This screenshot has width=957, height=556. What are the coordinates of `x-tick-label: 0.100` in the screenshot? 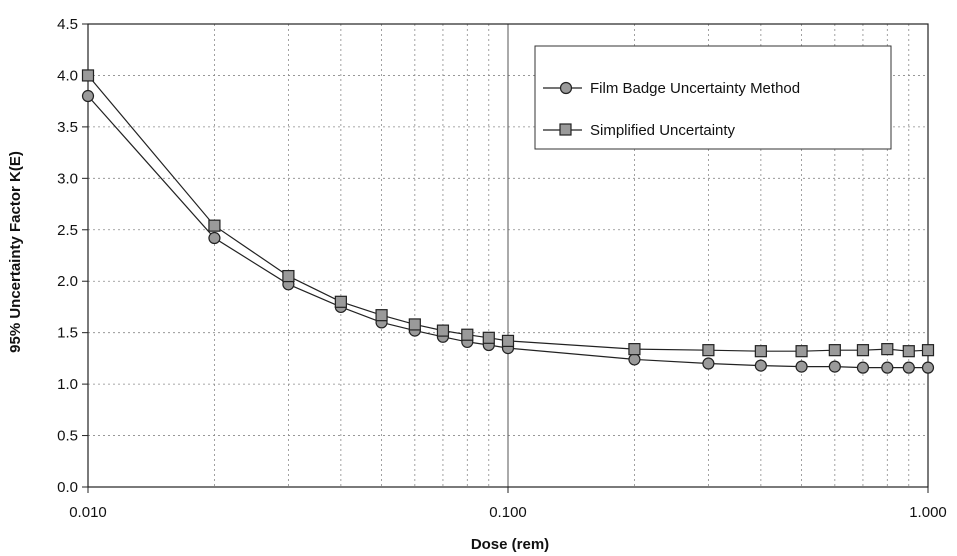 It's located at (508, 512).